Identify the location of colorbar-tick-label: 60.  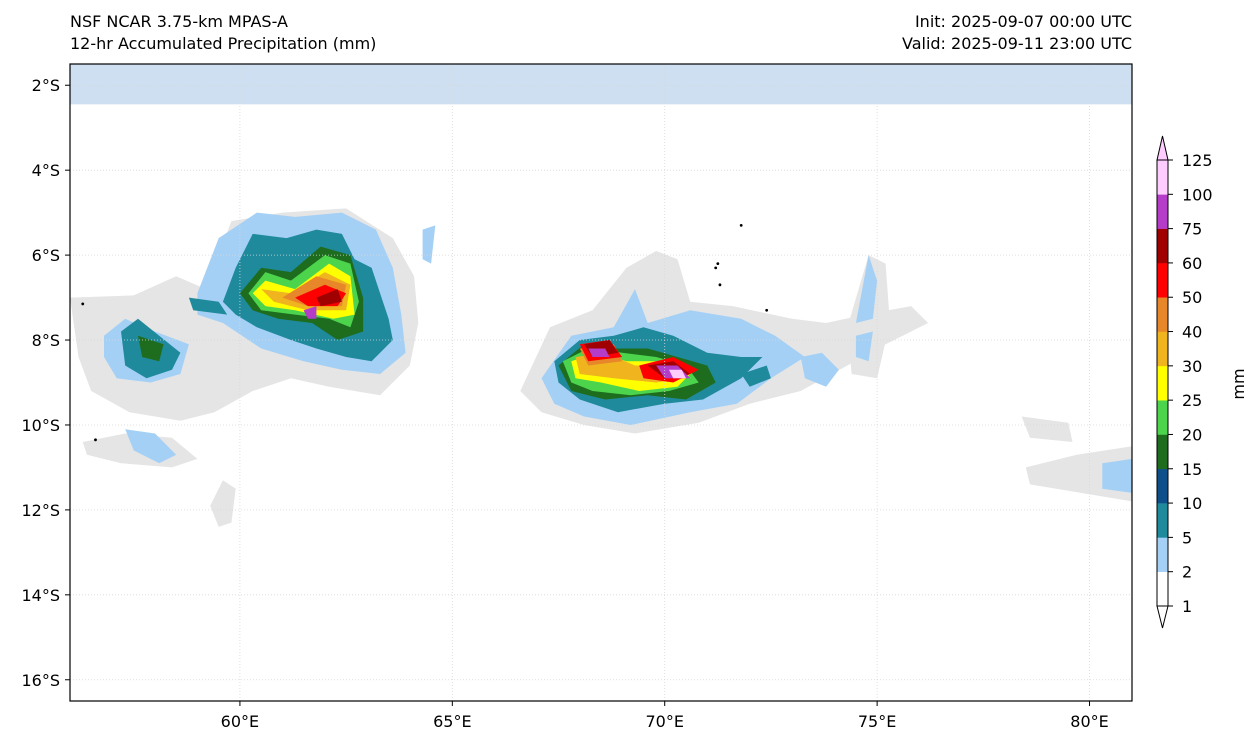
(1192, 263).